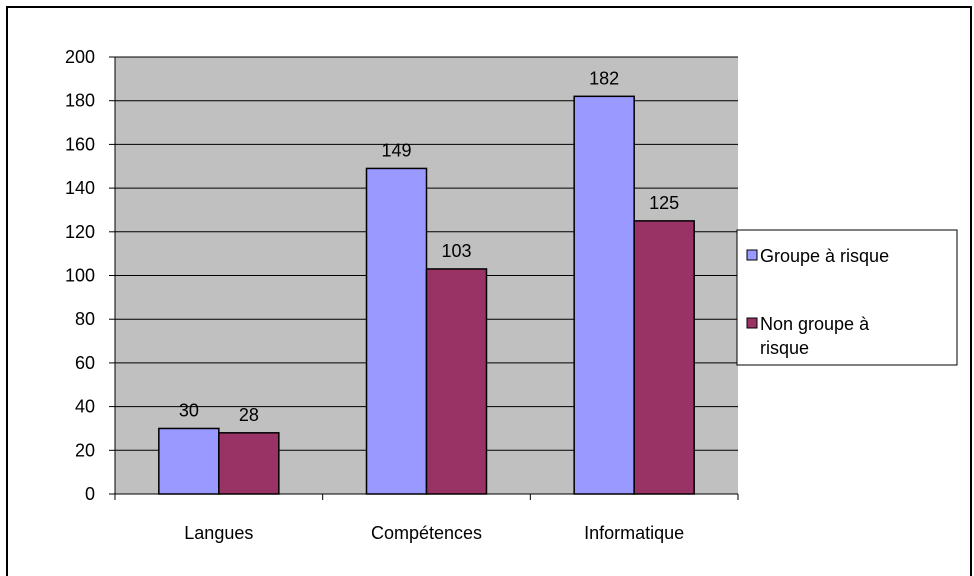 Image resolution: width=974 pixels, height=576 pixels. I want to click on y-tick-label-80: 80, so click(85, 319).